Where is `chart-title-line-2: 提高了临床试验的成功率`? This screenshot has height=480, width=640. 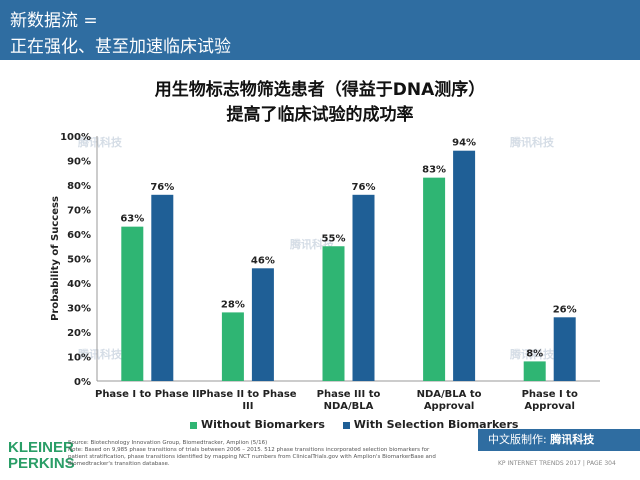 chart-title-line-2: 提高了临床试验的成功率 is located at coordinates (320, 115).